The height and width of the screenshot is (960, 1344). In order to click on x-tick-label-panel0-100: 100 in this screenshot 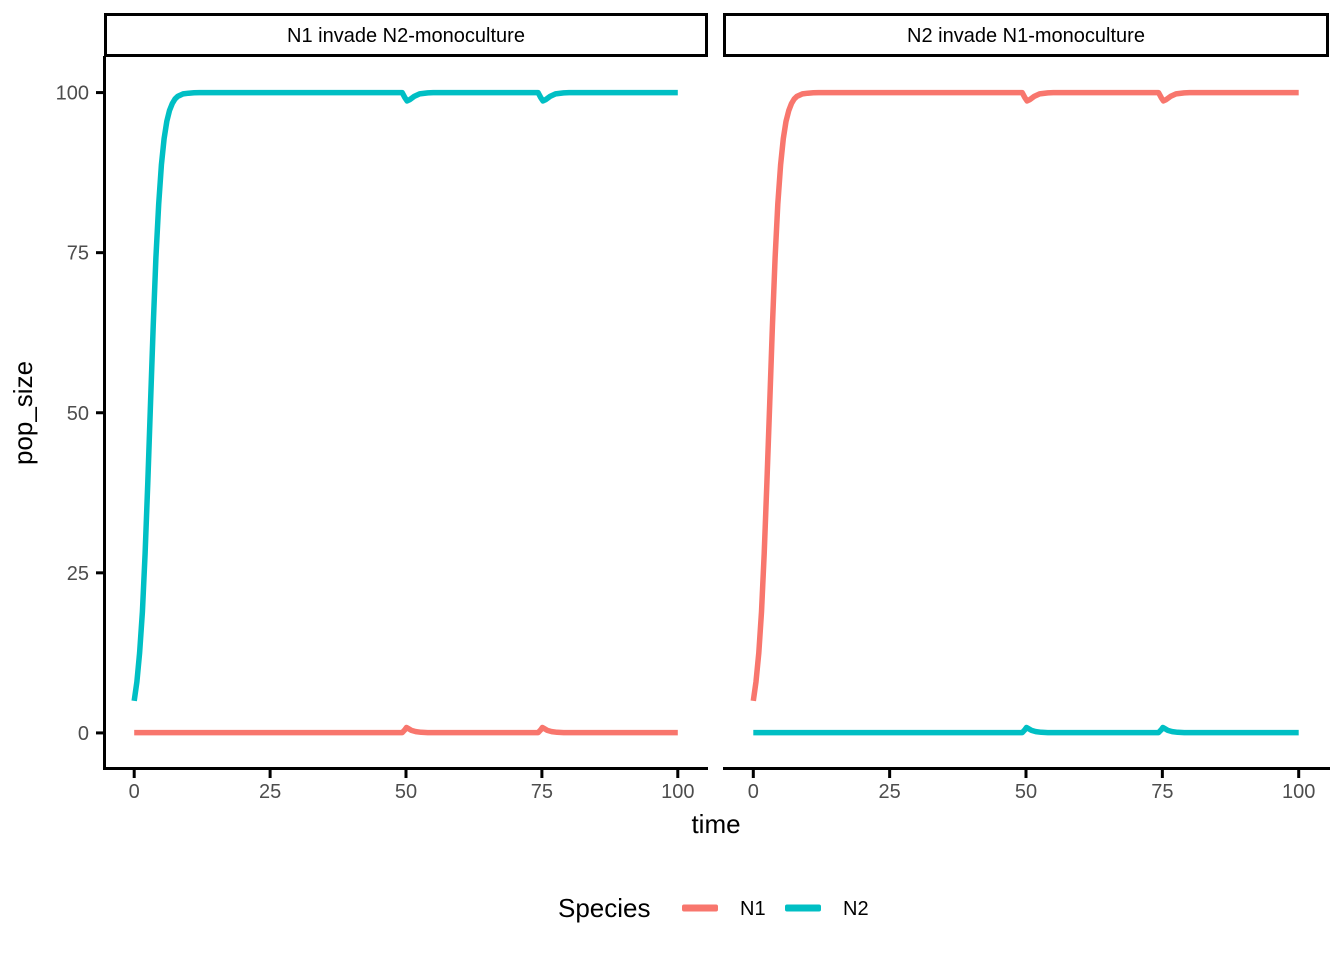, I will do `click(677, 792)`.